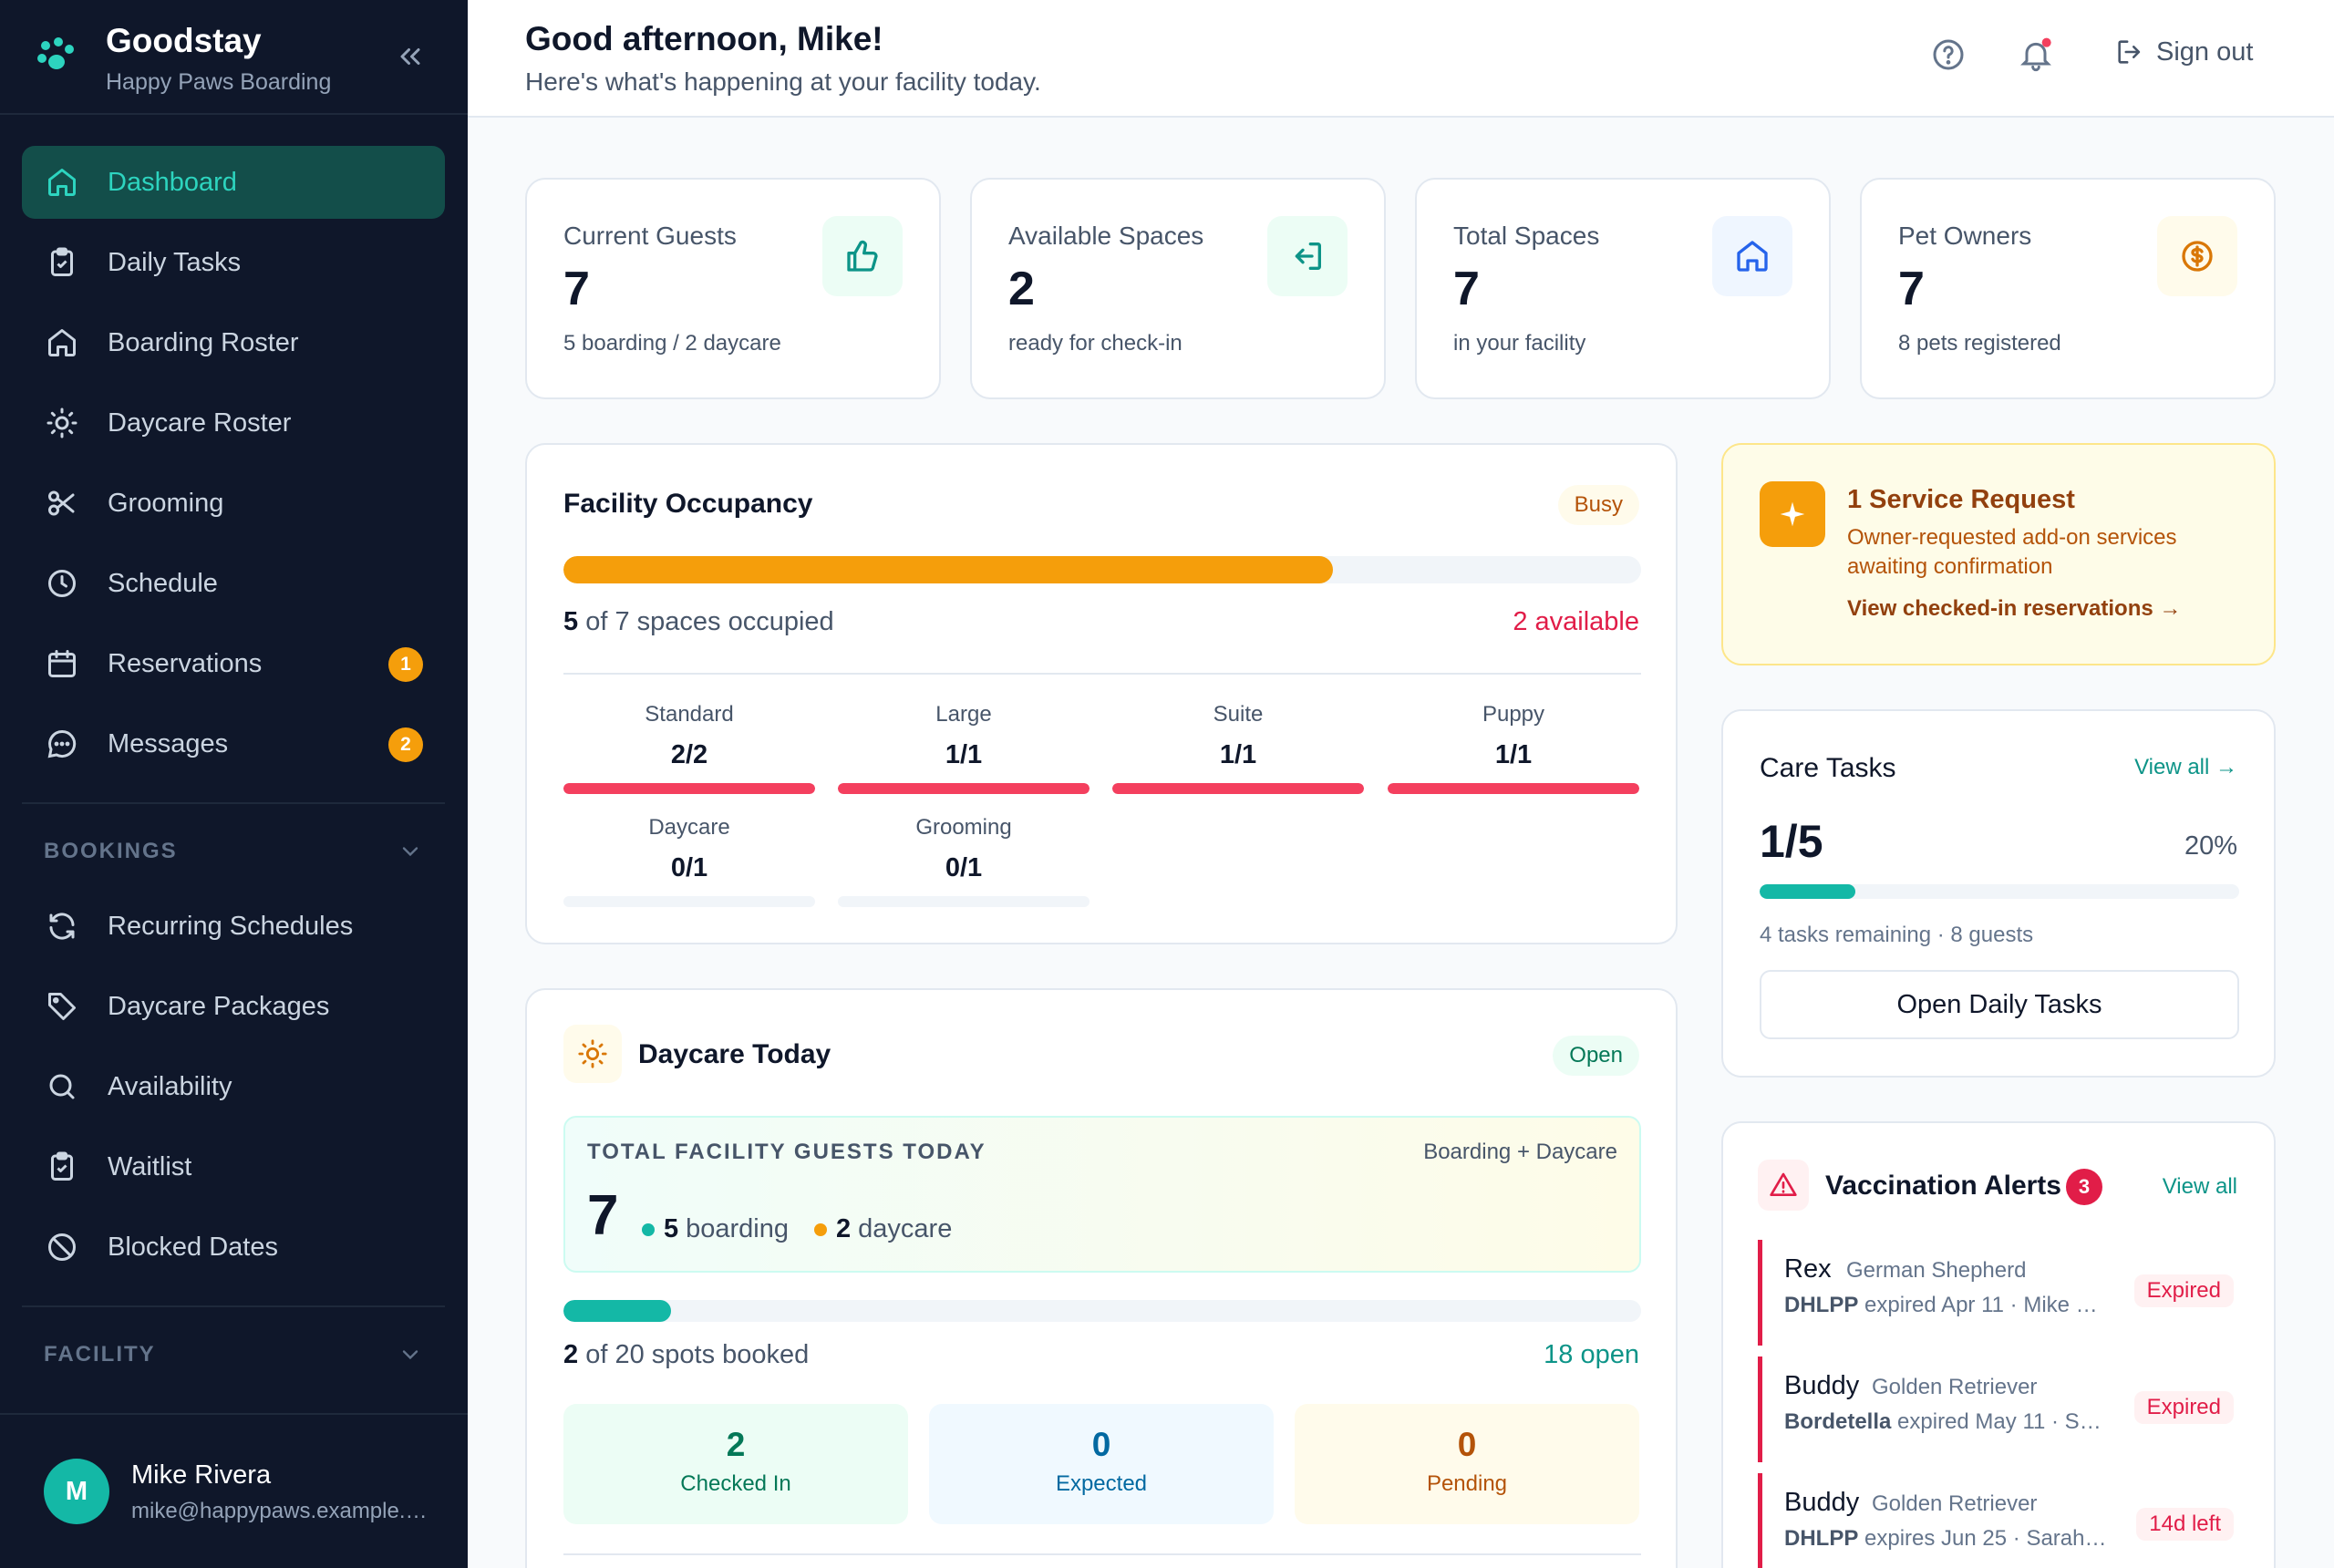 This screenshot has width=2334, height=1568. I want to click on occupancy-available: 2 available, so click(1576, 621).